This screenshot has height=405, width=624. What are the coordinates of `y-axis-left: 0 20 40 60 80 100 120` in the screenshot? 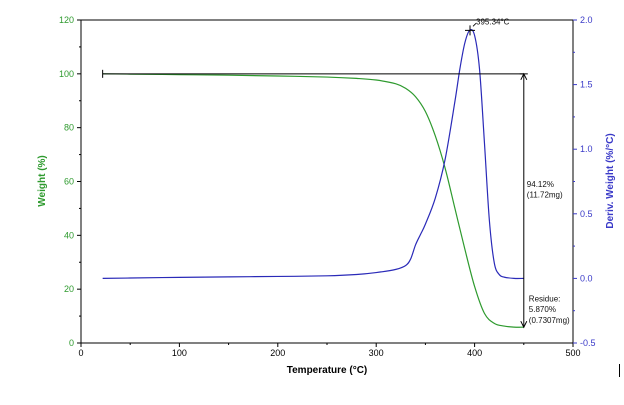 It's located at (70, 181).